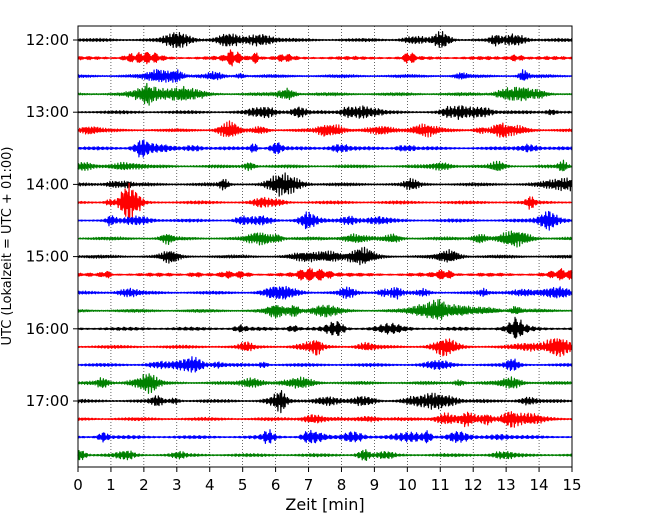  I want to click on x-tick-label: 10, so click(407, 485).